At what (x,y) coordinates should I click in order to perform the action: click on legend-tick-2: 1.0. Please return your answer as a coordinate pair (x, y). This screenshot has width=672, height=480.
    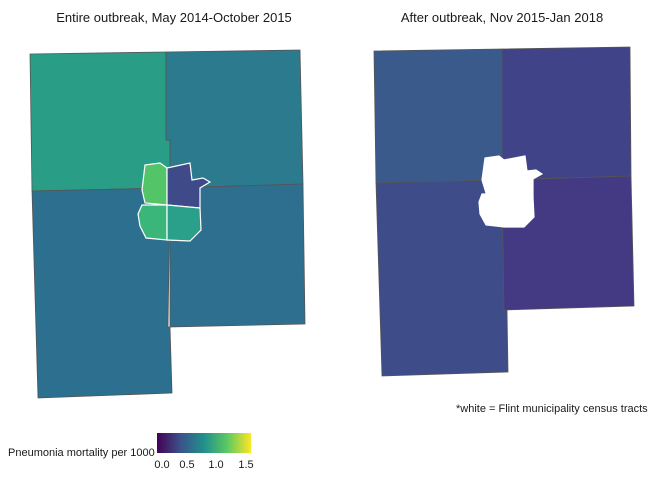
    Looking at the image, I should click on (216, 465).